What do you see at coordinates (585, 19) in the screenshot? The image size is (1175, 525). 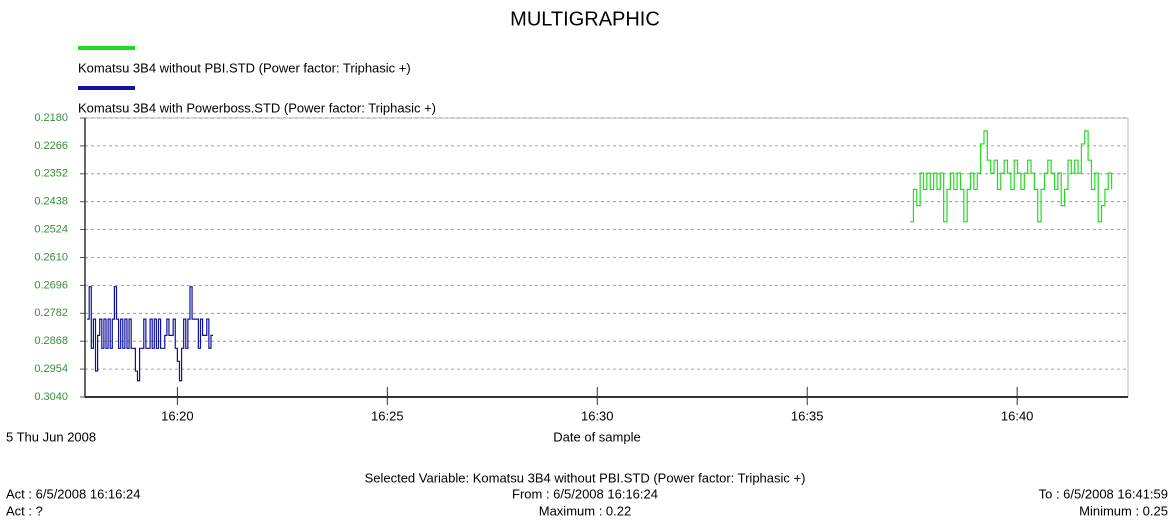 I see `chart-title: MULTIGRAPHIC` at bounding box center [585, 19].